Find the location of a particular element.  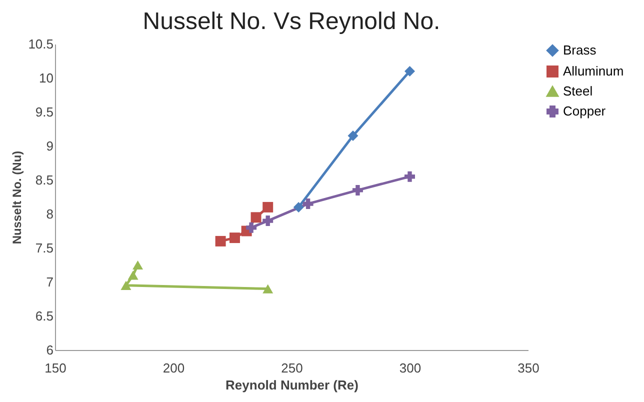

y-tick-label: 7 is located at coordinates (50, 282).